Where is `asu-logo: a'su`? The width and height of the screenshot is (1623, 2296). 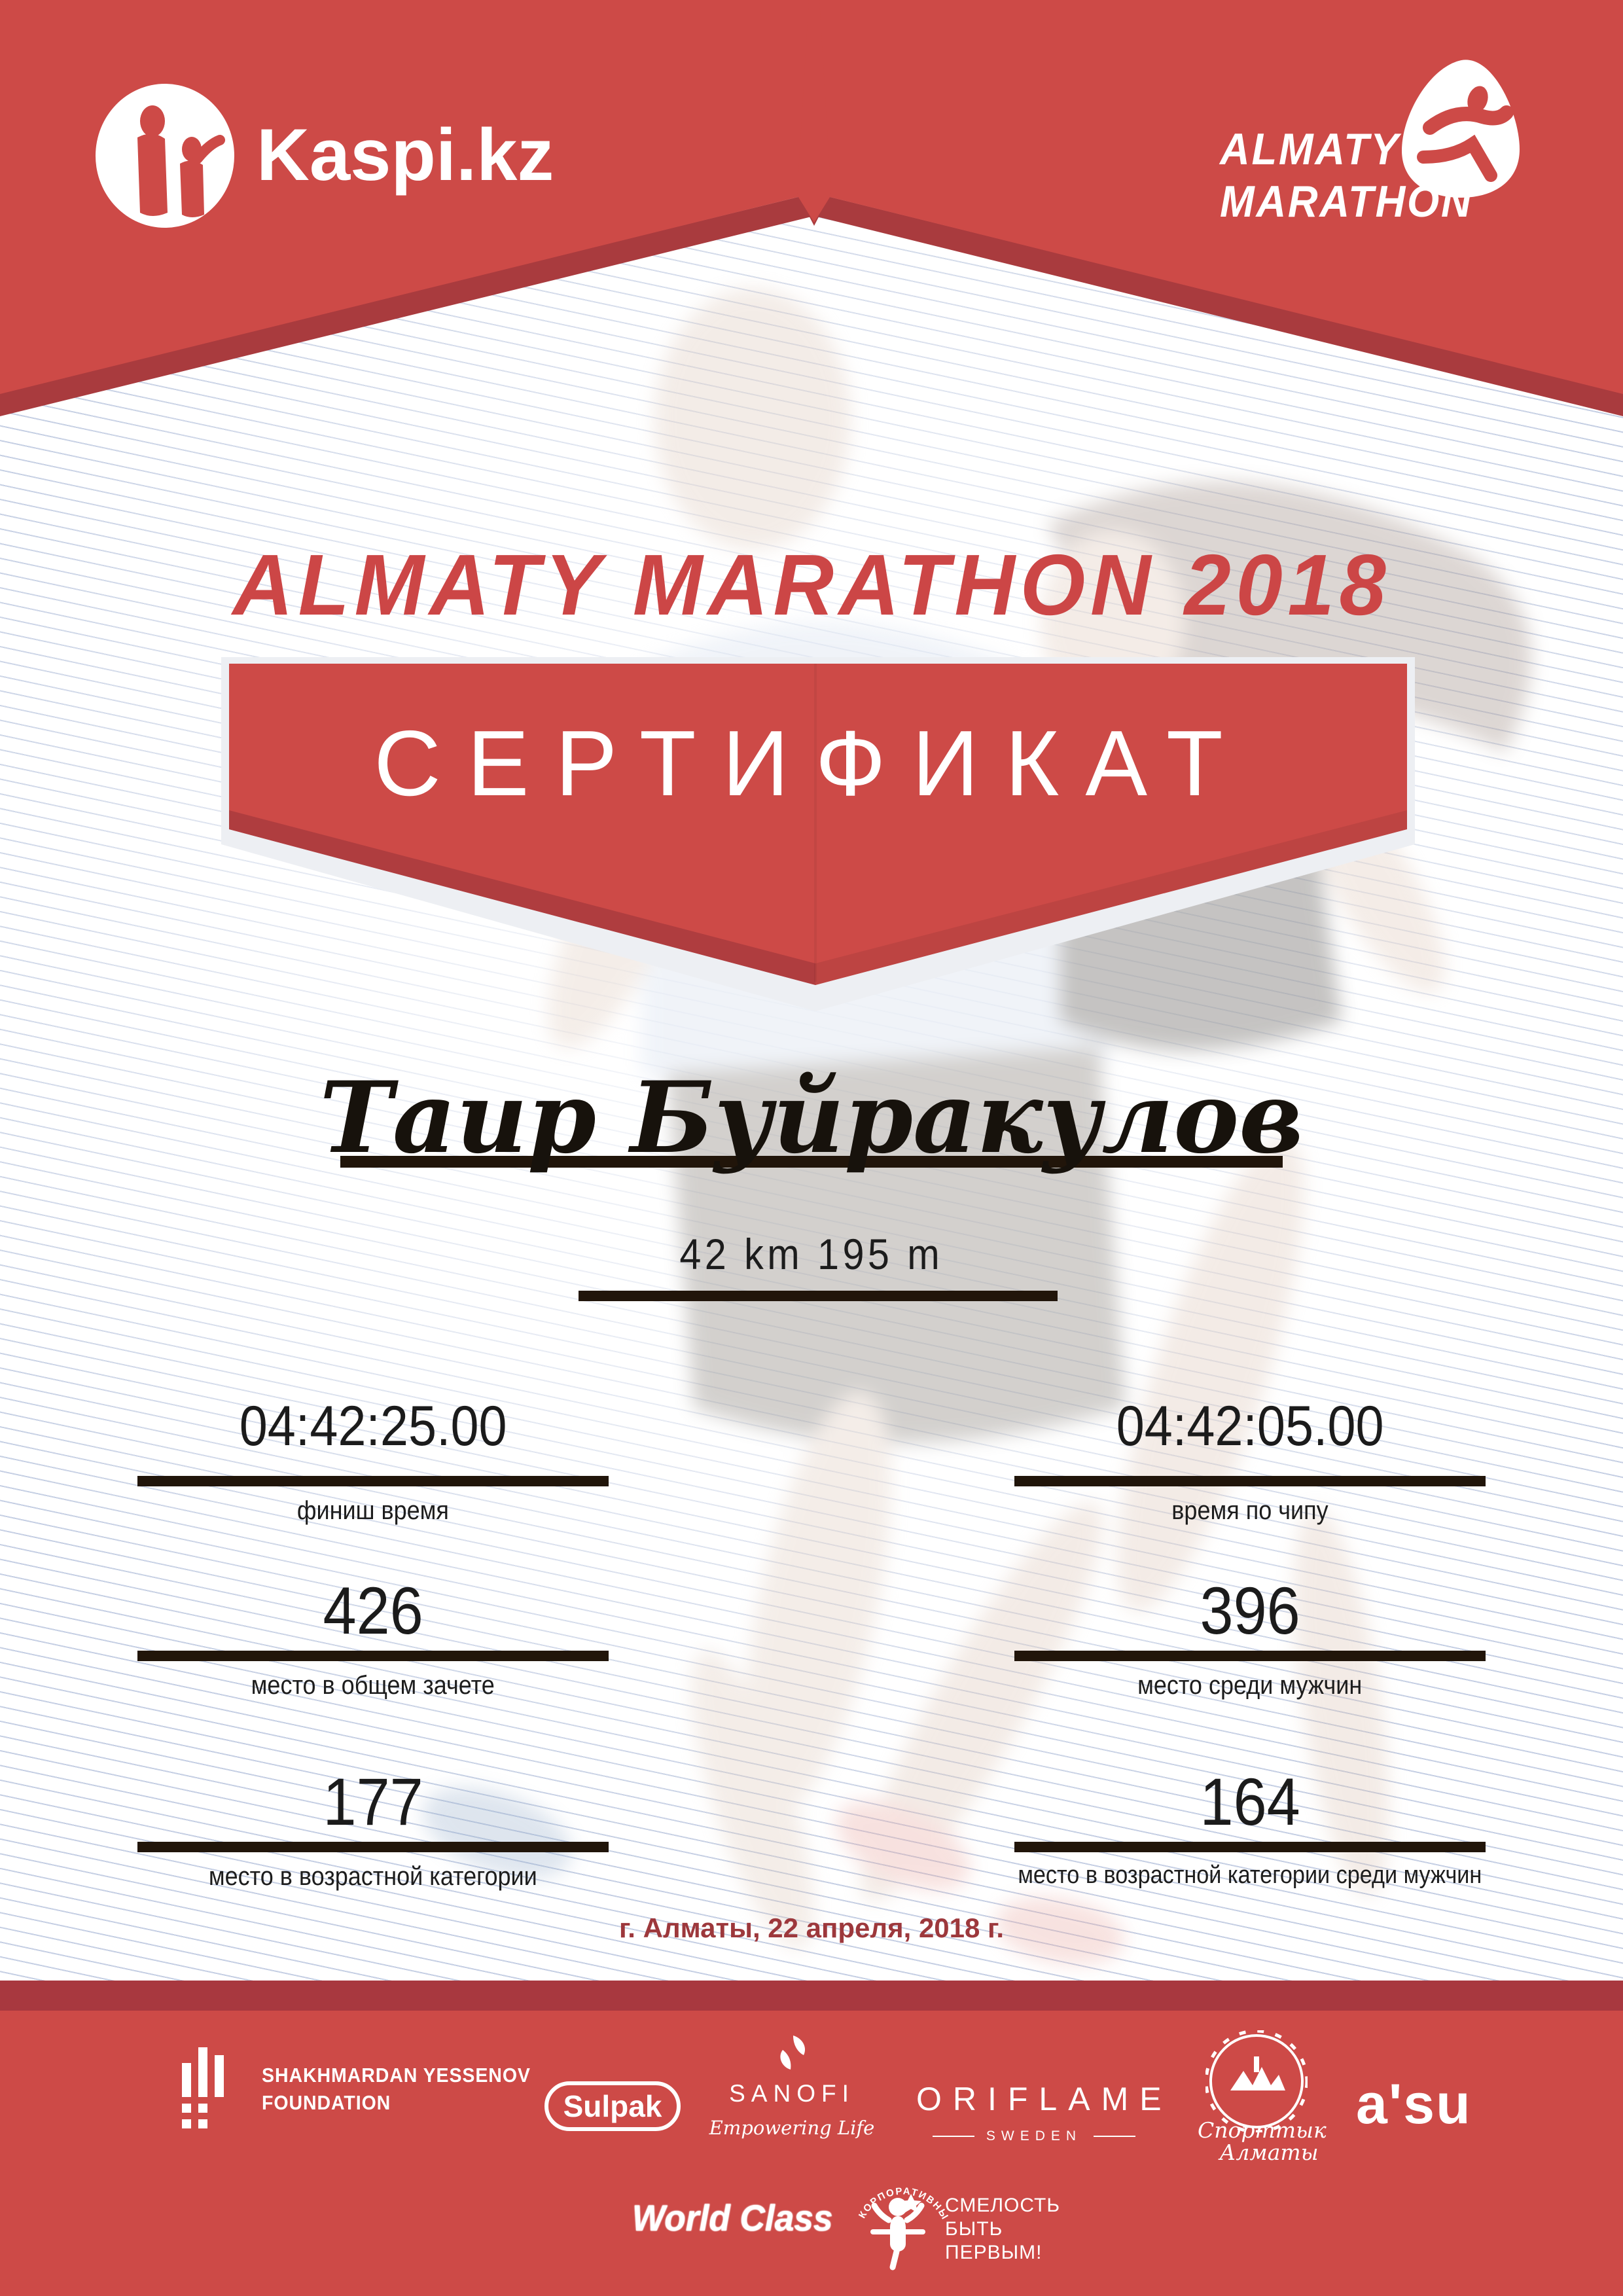
asu-logo: a'su is located at coordinates (1414, 2104).